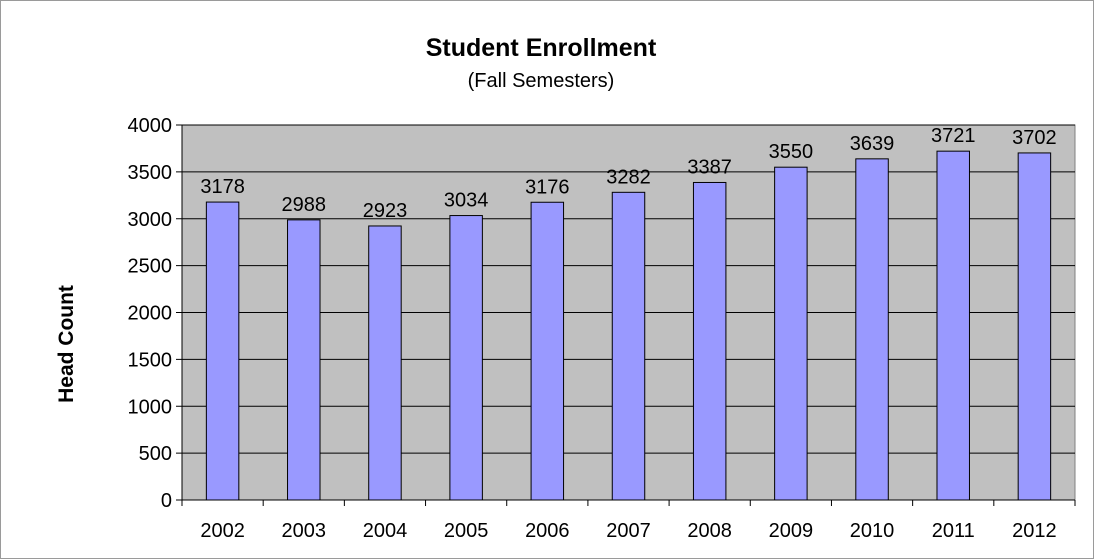 The width and height of the screenshot is (1094, 559). What do you see at coordinates (466, 201) in the screenshot?
I see `data-label-2005: 3034` at bounding box center [466, 201].